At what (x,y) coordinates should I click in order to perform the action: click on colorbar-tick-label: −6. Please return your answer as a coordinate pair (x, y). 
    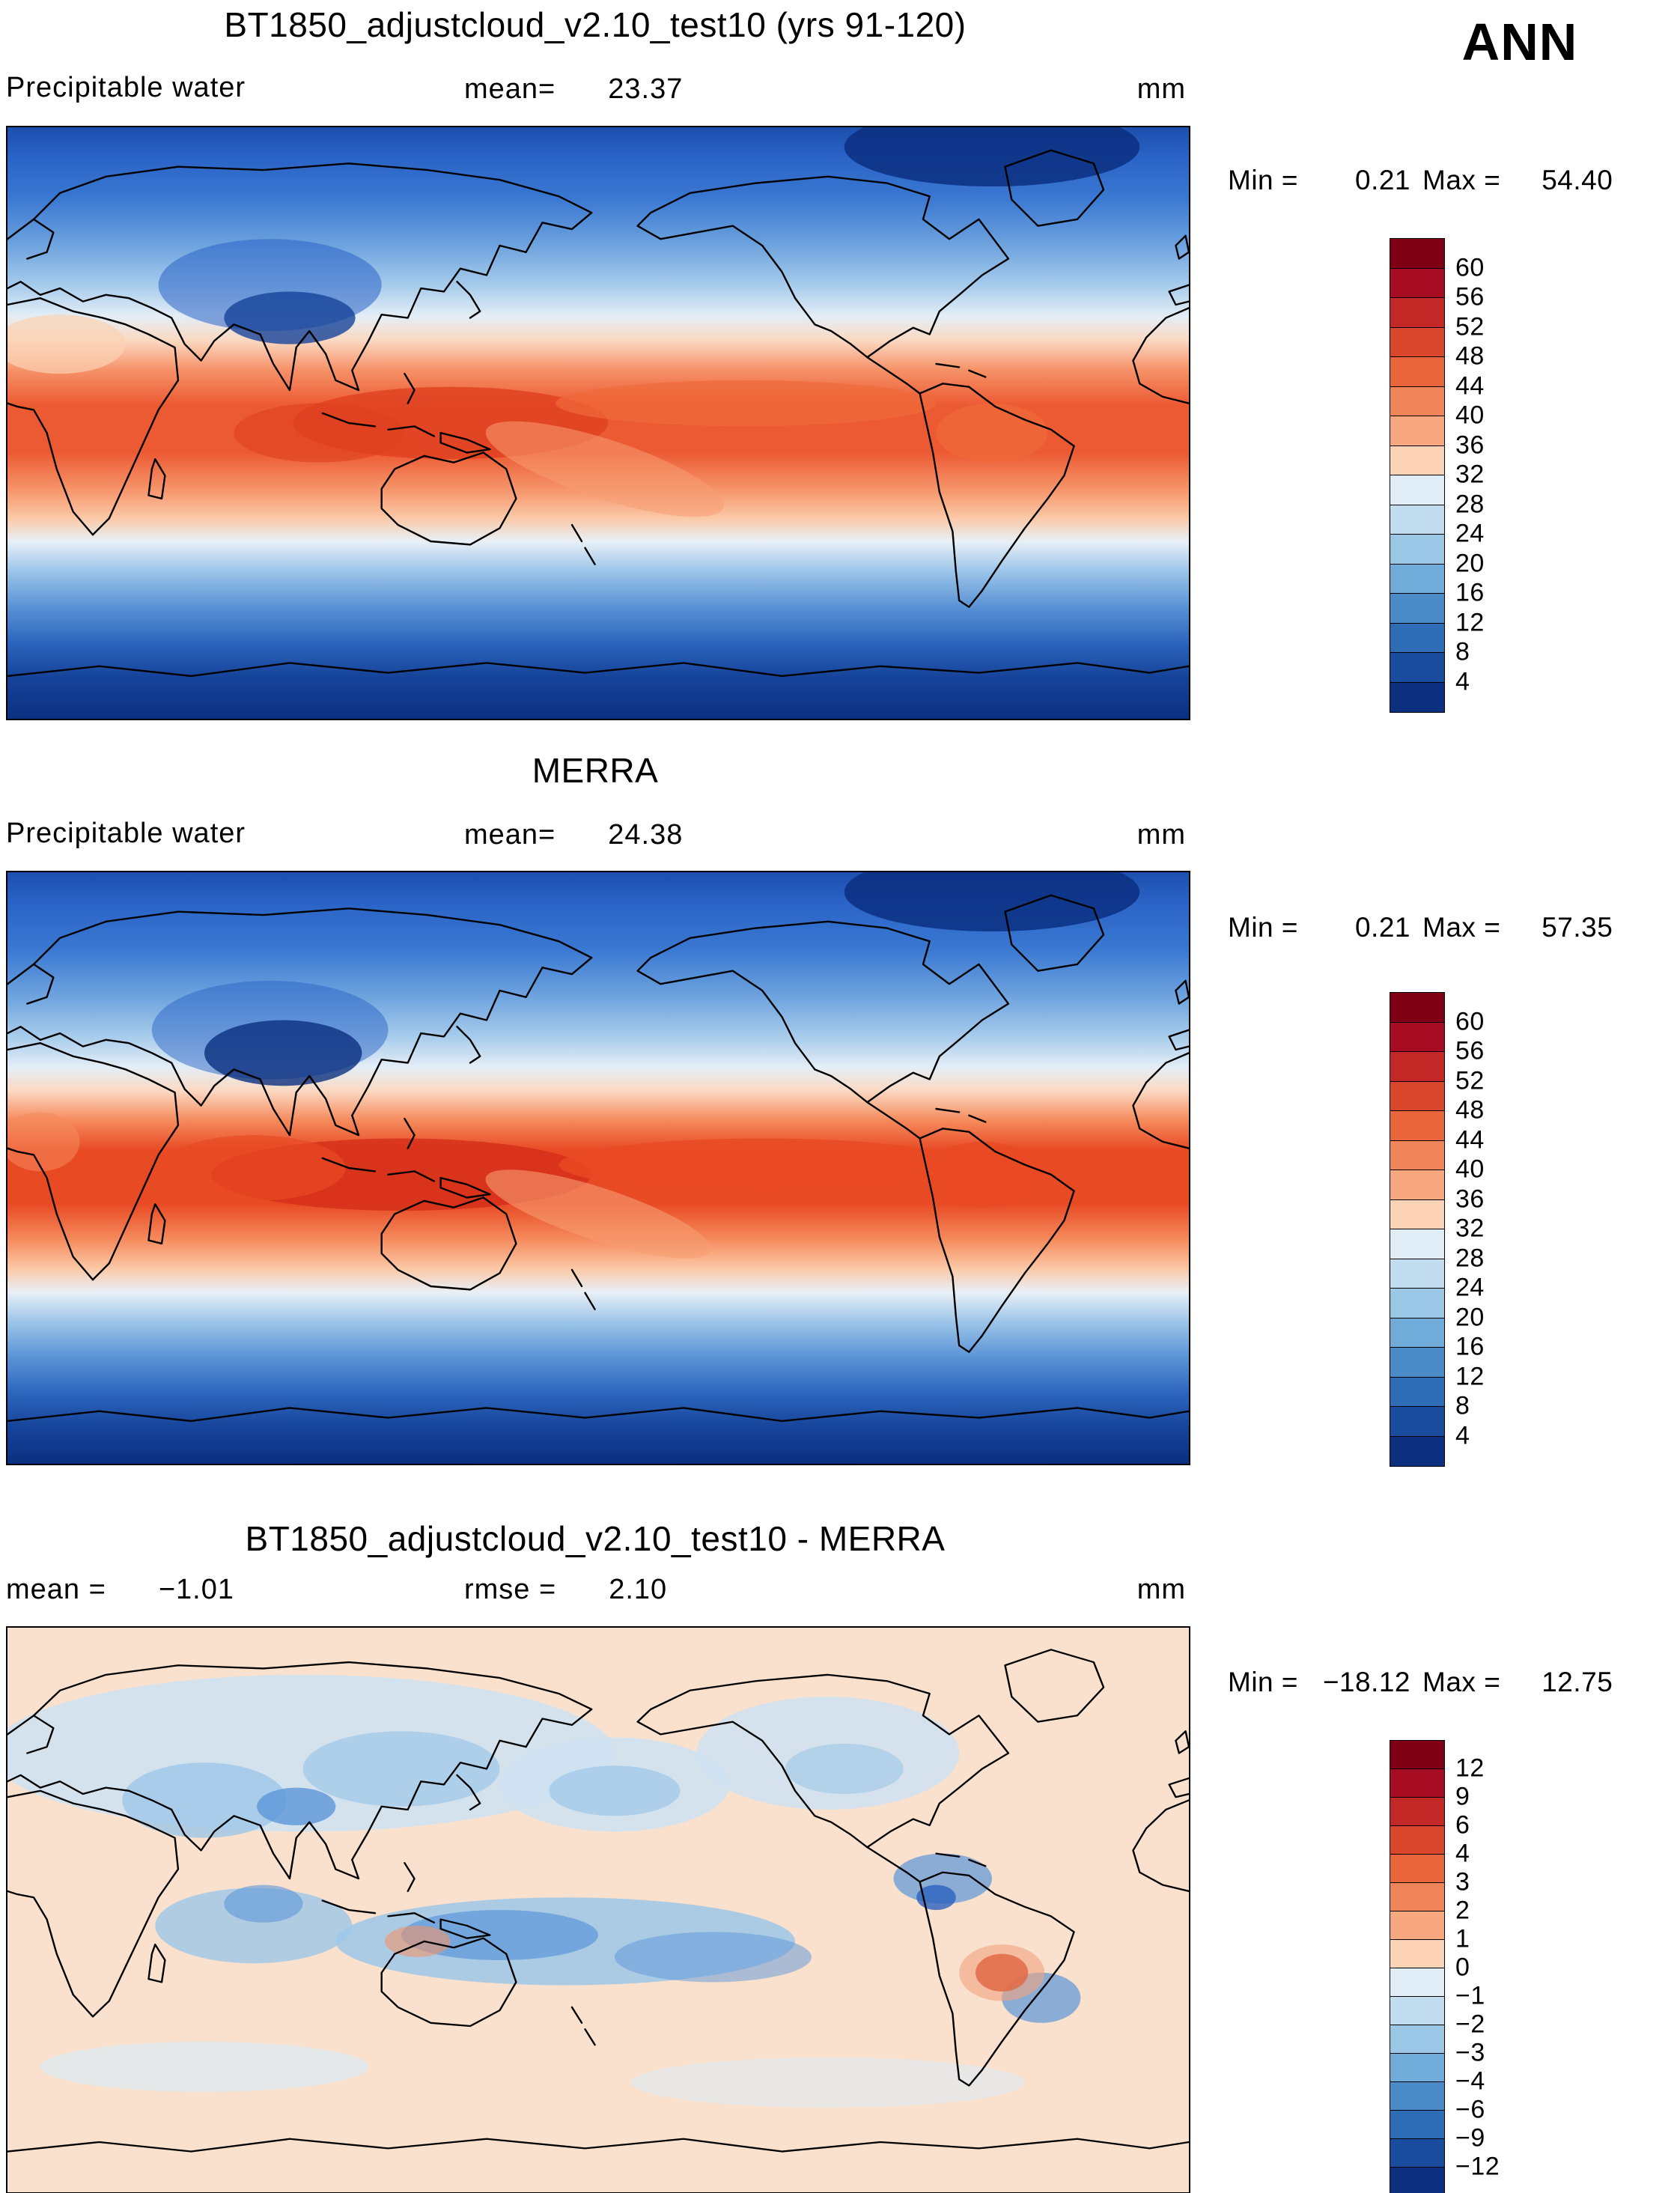
    Looking at the image, I should click on (1470, 2109).